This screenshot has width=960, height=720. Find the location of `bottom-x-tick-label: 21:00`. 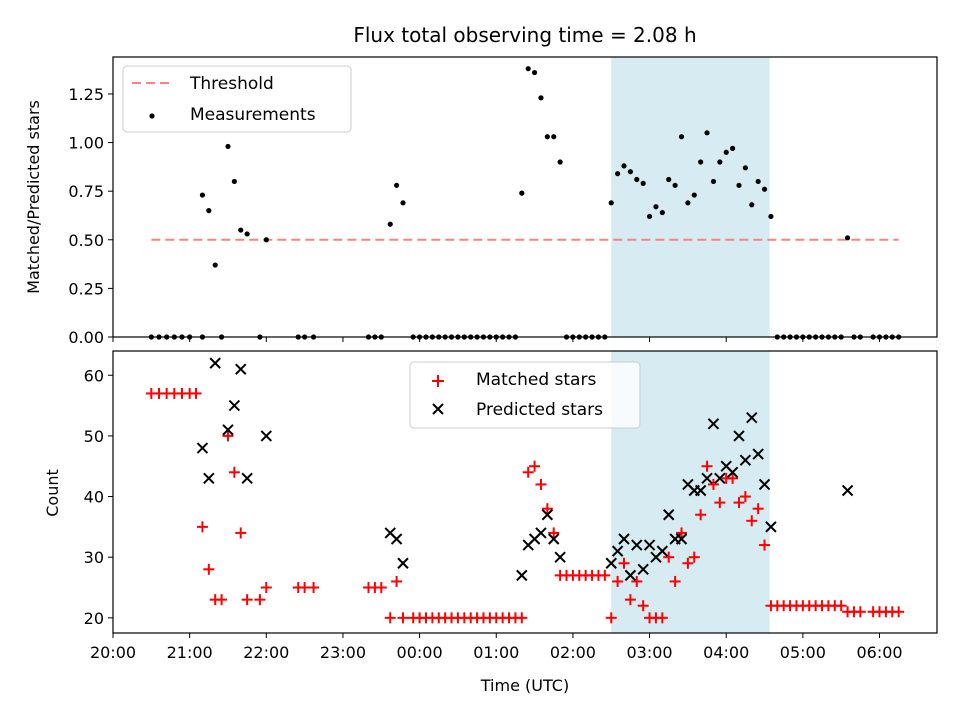

bottom-x-tick-label: 21:00 is located at coordinates (190, 652).